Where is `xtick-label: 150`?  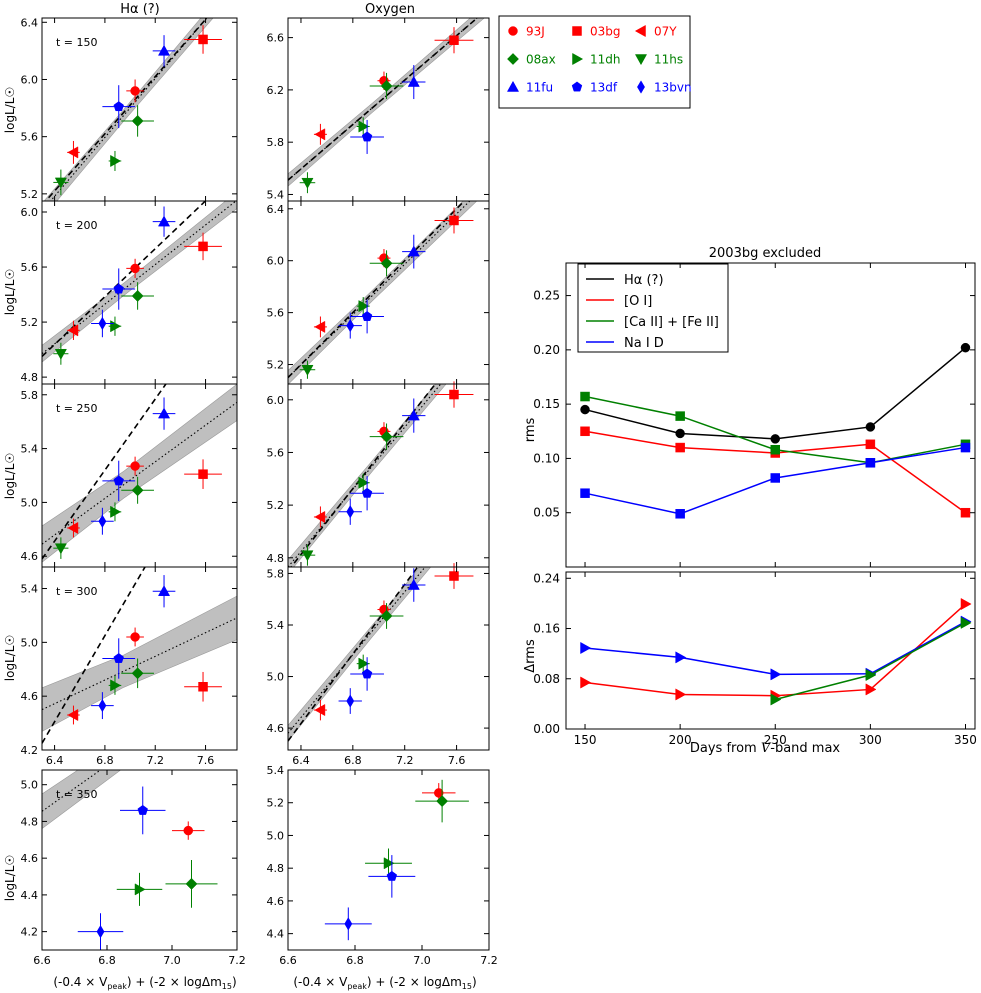 xtick-label: 150 is located at coordinates (585, 740).